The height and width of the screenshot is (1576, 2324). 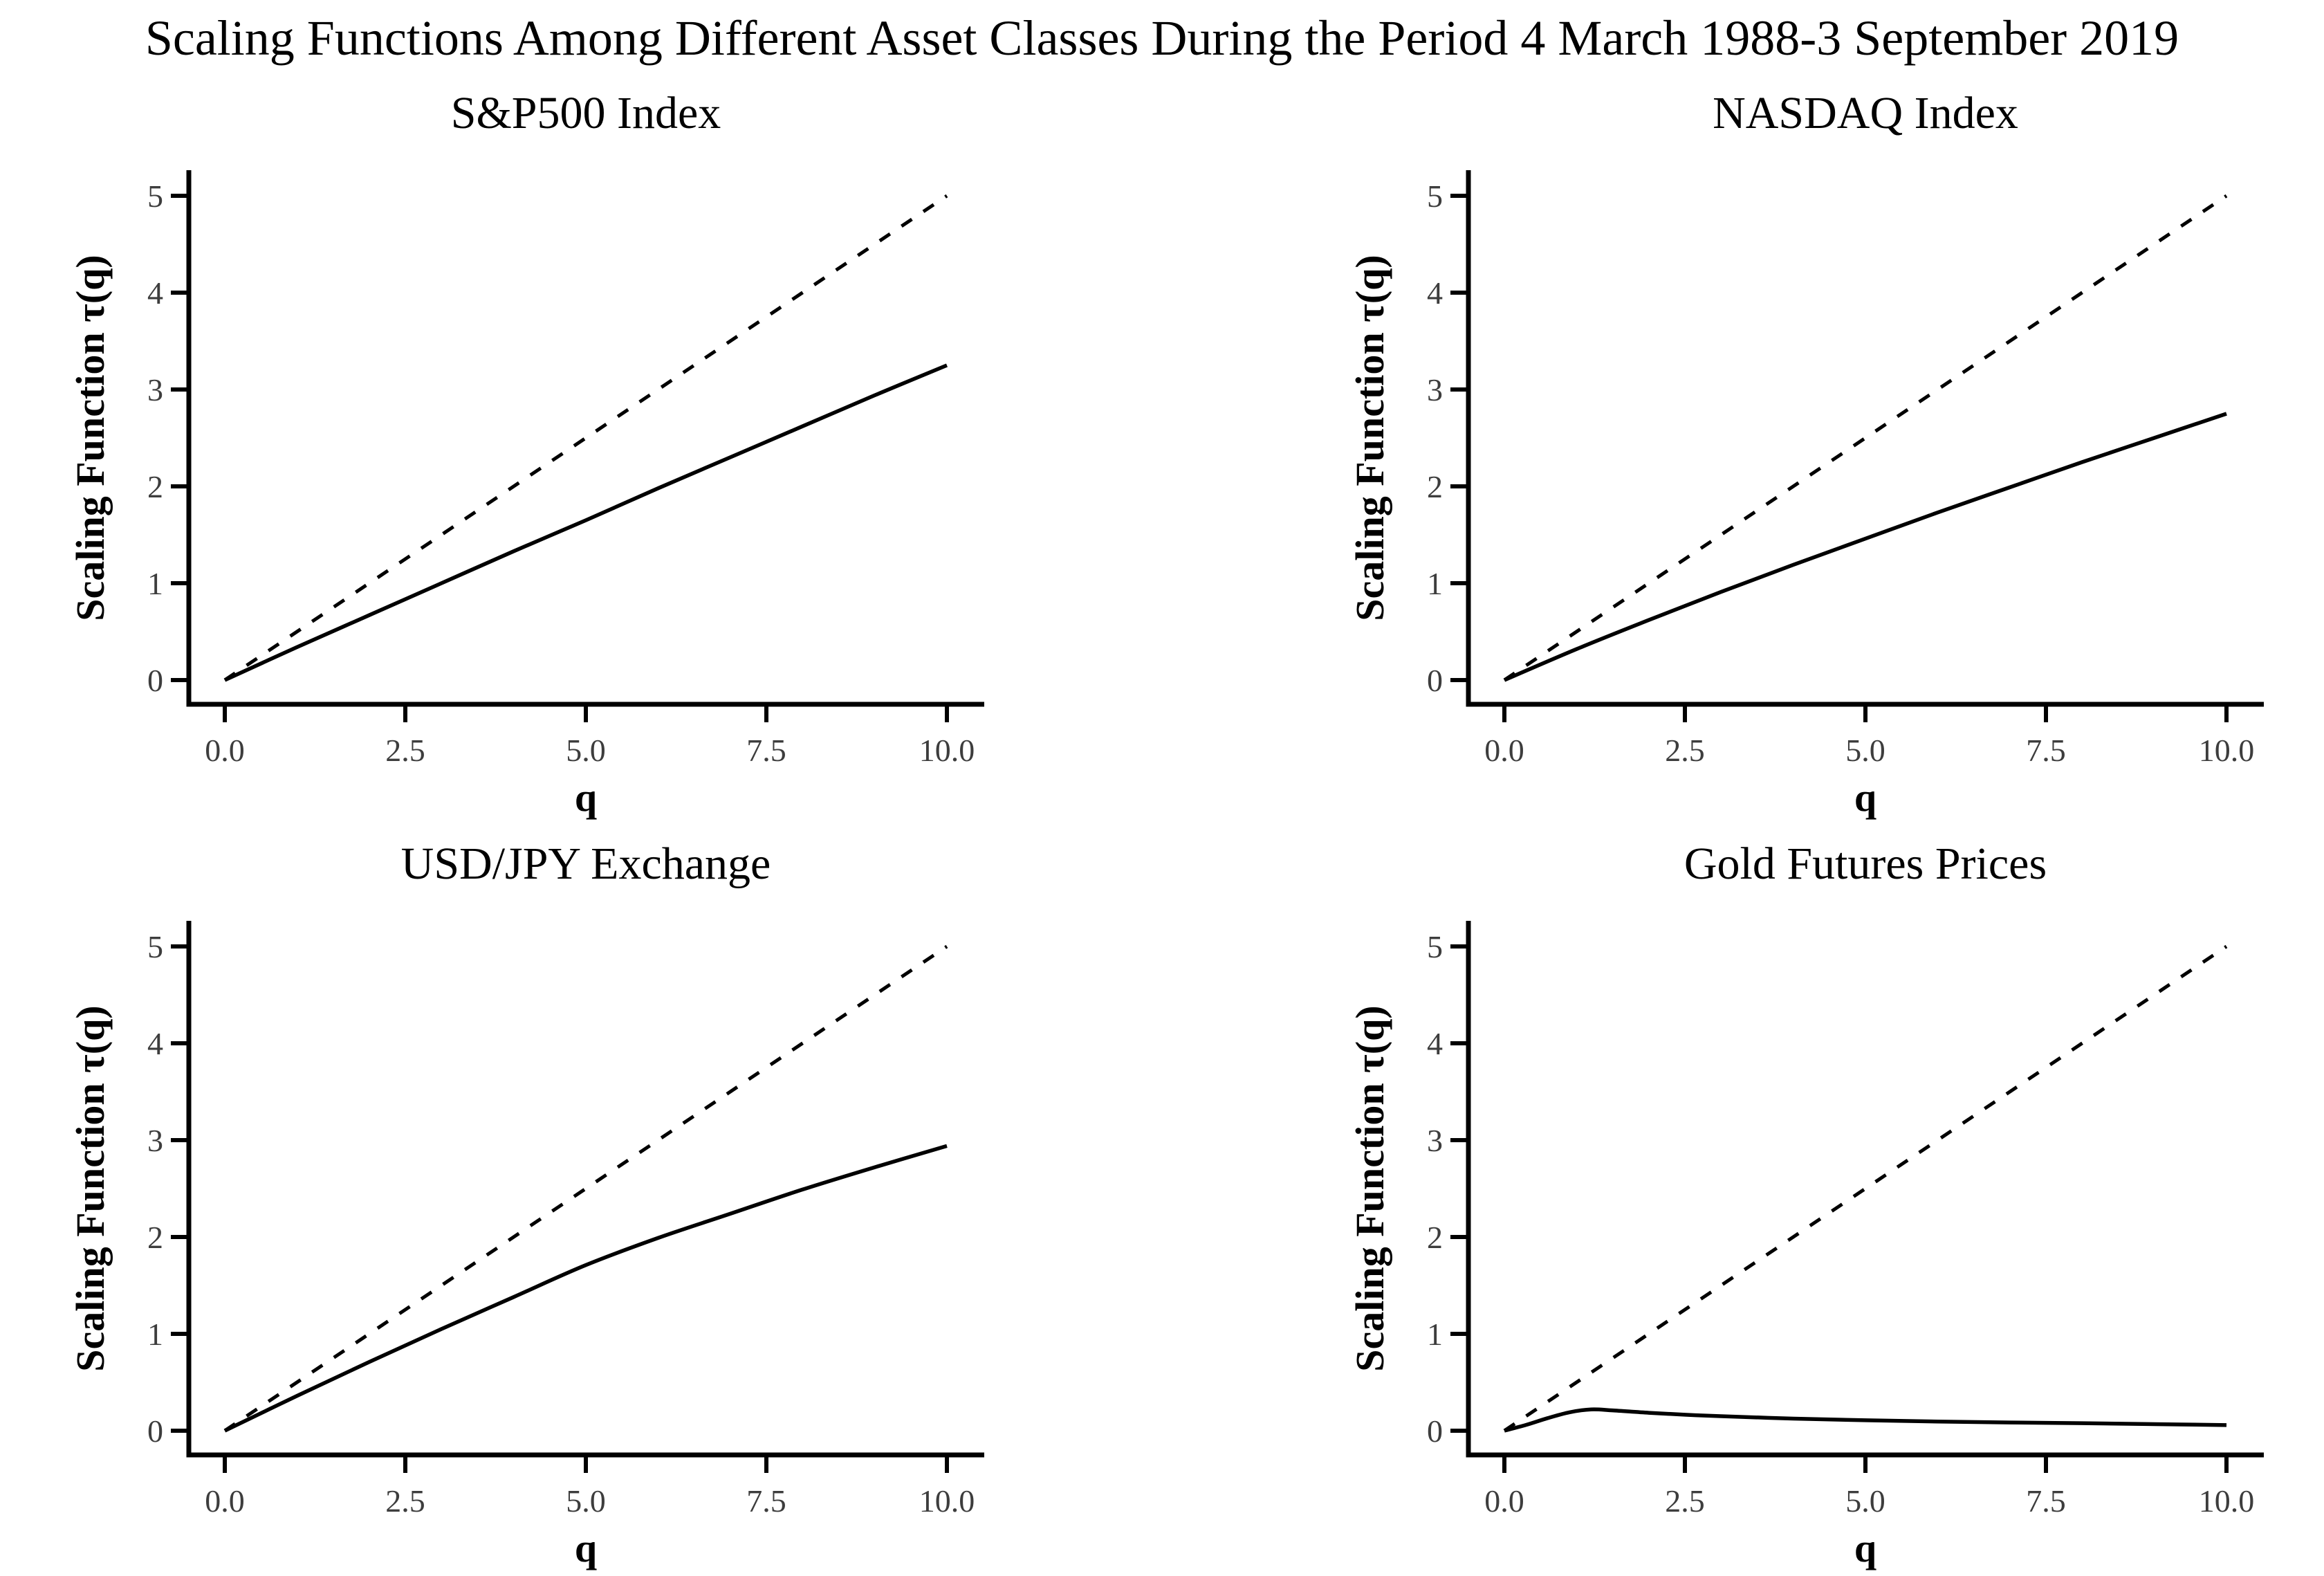 What do you see at coordinates (586, 864) in the screenshot?
I see `panel-title: USD/JPY Exchange` at bounding box center [586, 864].